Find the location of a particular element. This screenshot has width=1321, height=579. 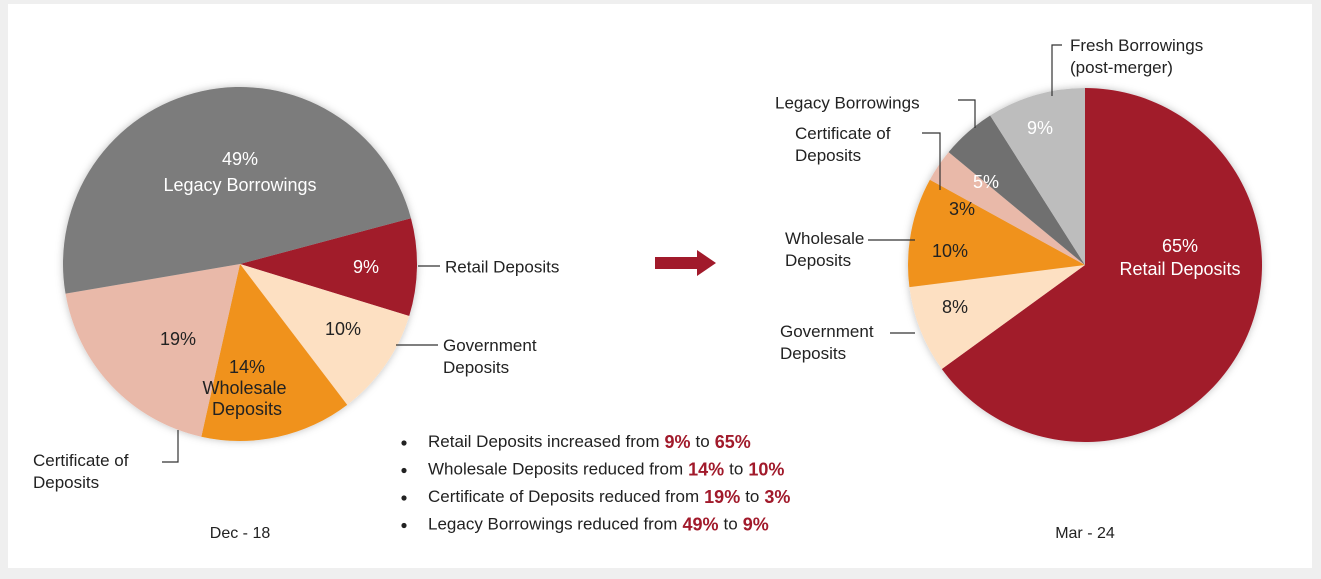

note-text: Legacy Borrowings reduced from is located at coordinates (552, 524).